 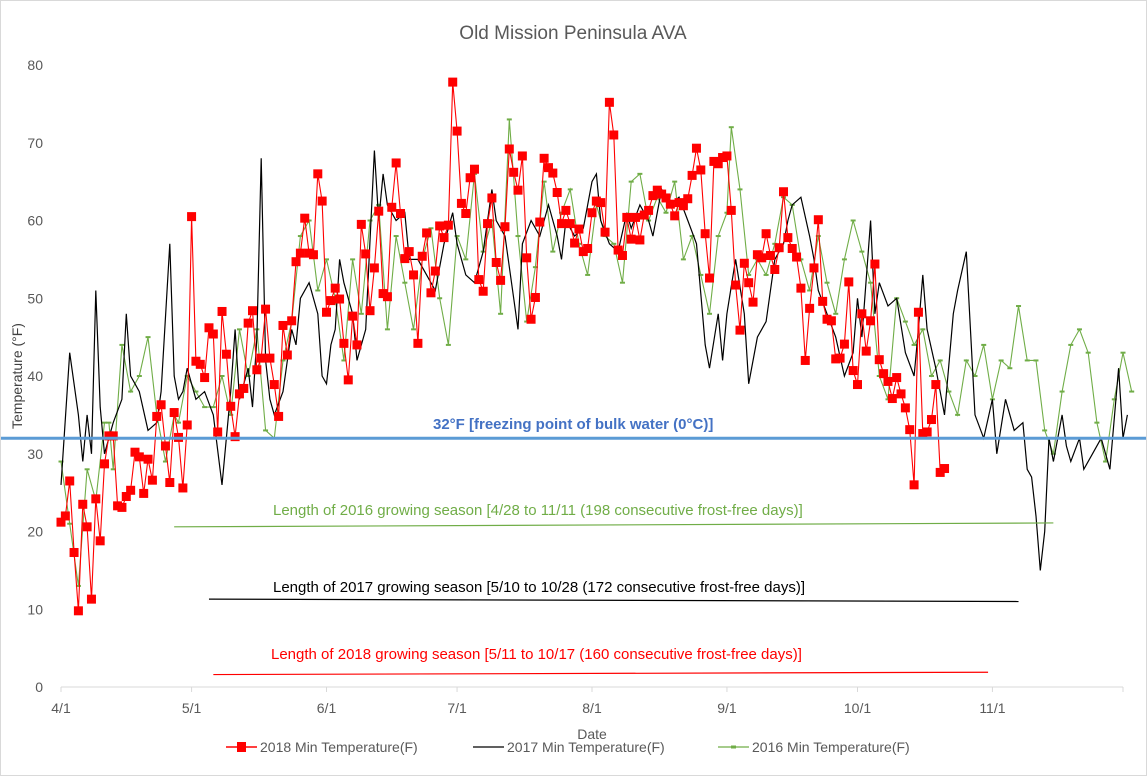 What do you see at coordinates (327, 708) in the screenshot?
I see `x-tick-label: 6/1` at bounding box center [327, 708].